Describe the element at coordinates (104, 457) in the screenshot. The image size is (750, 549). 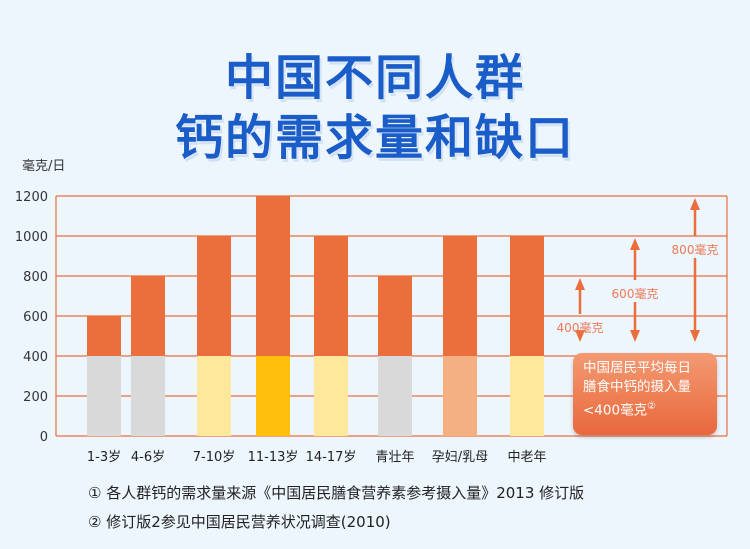
I see `x-tick-label: 1-3岁` at that location.